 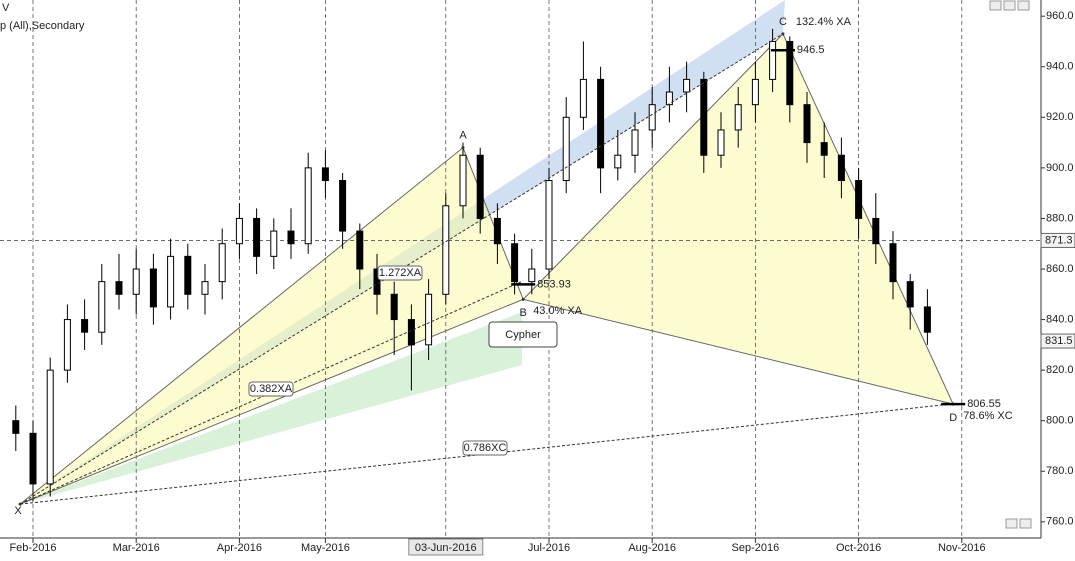 I want to click on y-tick-label: 920.0, so click(x=1060, y=117).